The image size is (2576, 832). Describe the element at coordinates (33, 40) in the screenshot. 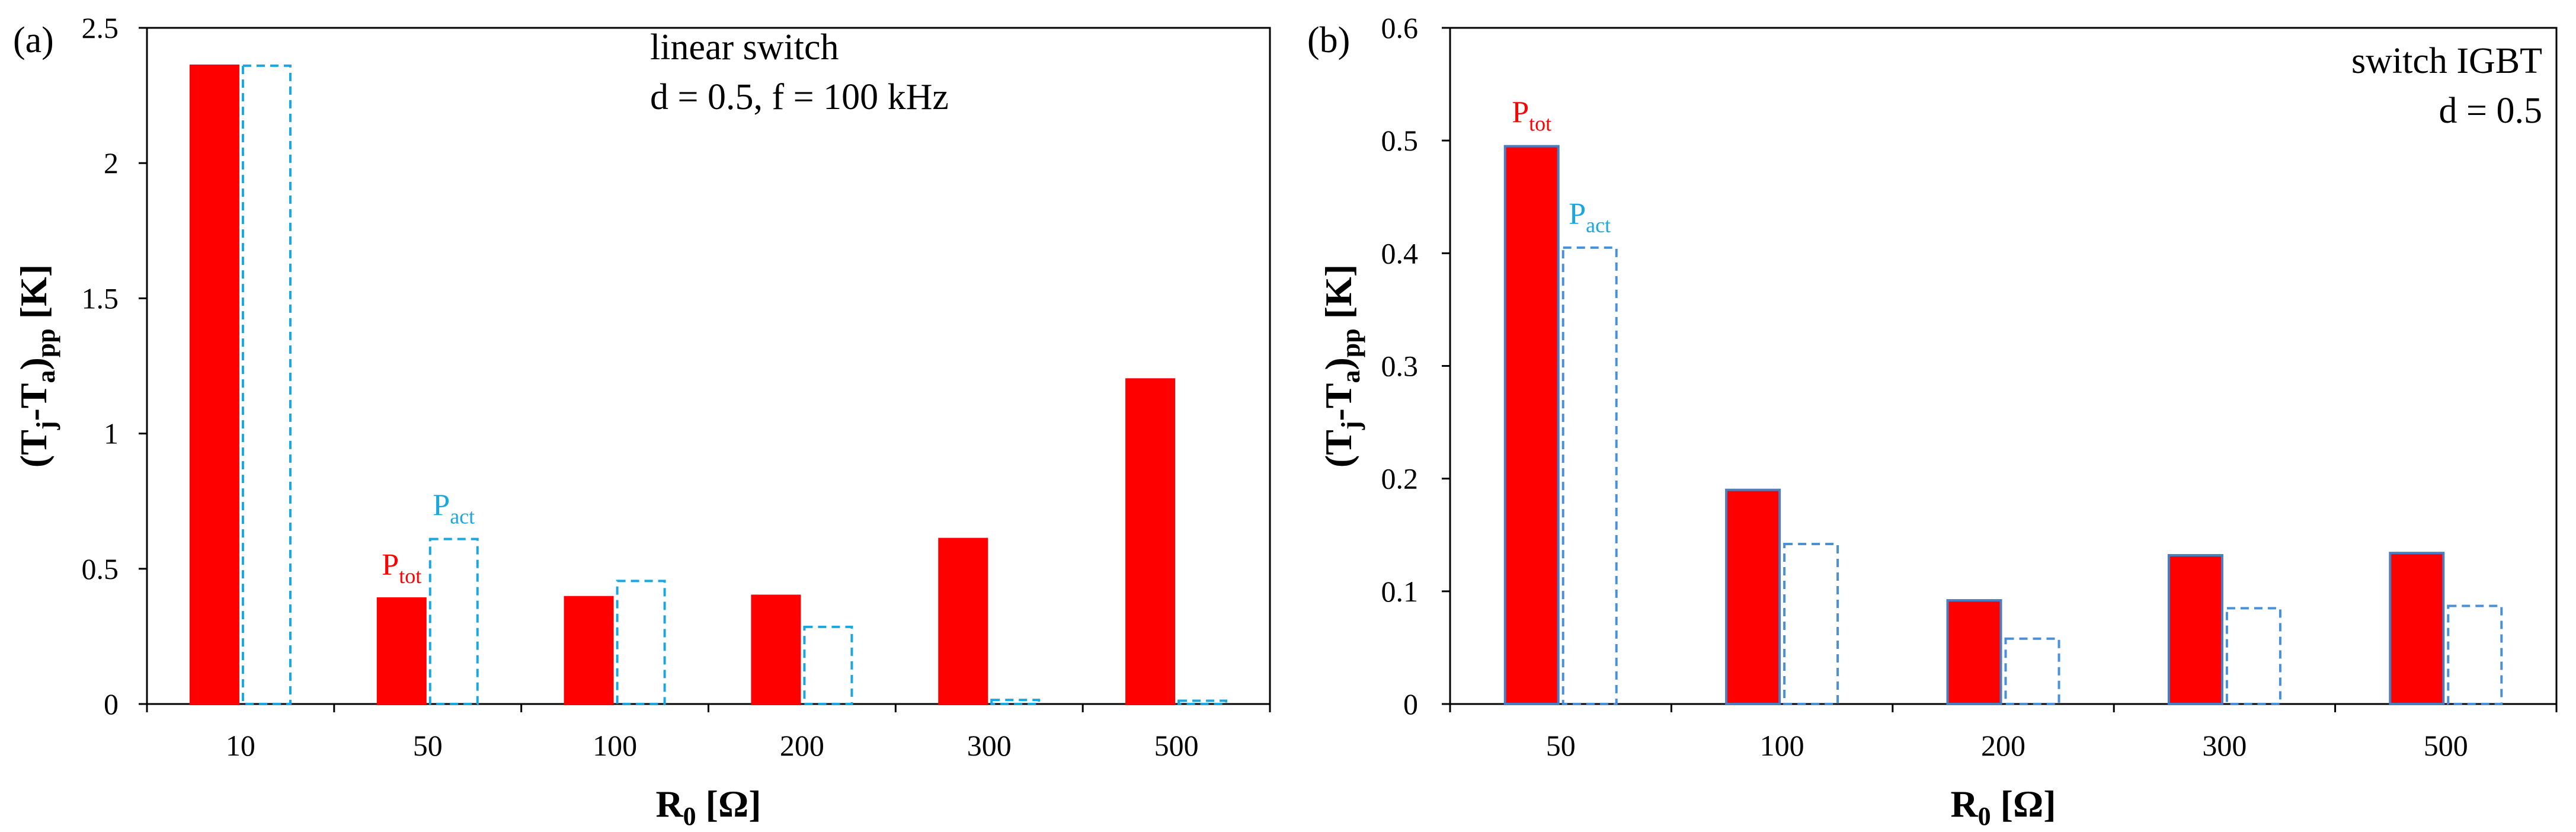

I see `panel-label: (a)` at that location.